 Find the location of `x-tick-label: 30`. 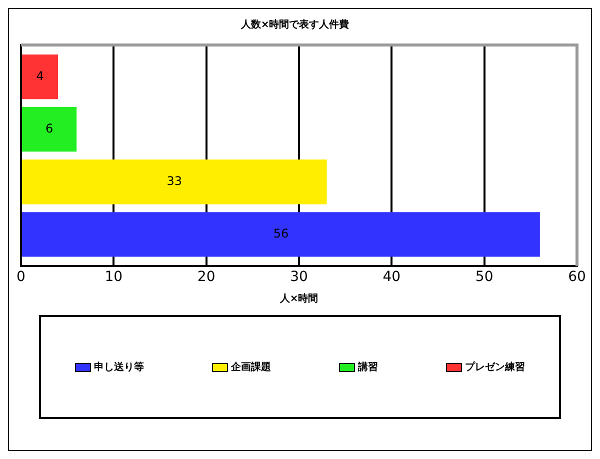

x-tick-label: 30 is located at coordinates (299, 277).